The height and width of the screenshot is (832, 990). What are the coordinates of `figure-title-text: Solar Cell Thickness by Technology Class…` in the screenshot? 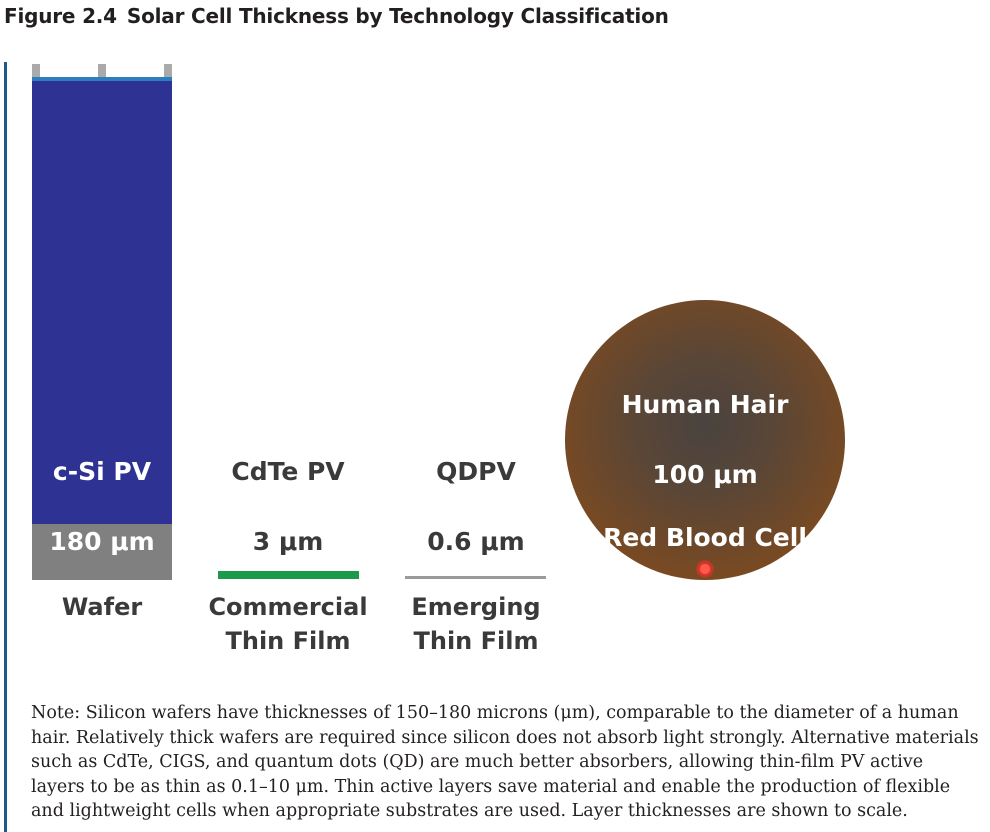 It's located at (397, 16).